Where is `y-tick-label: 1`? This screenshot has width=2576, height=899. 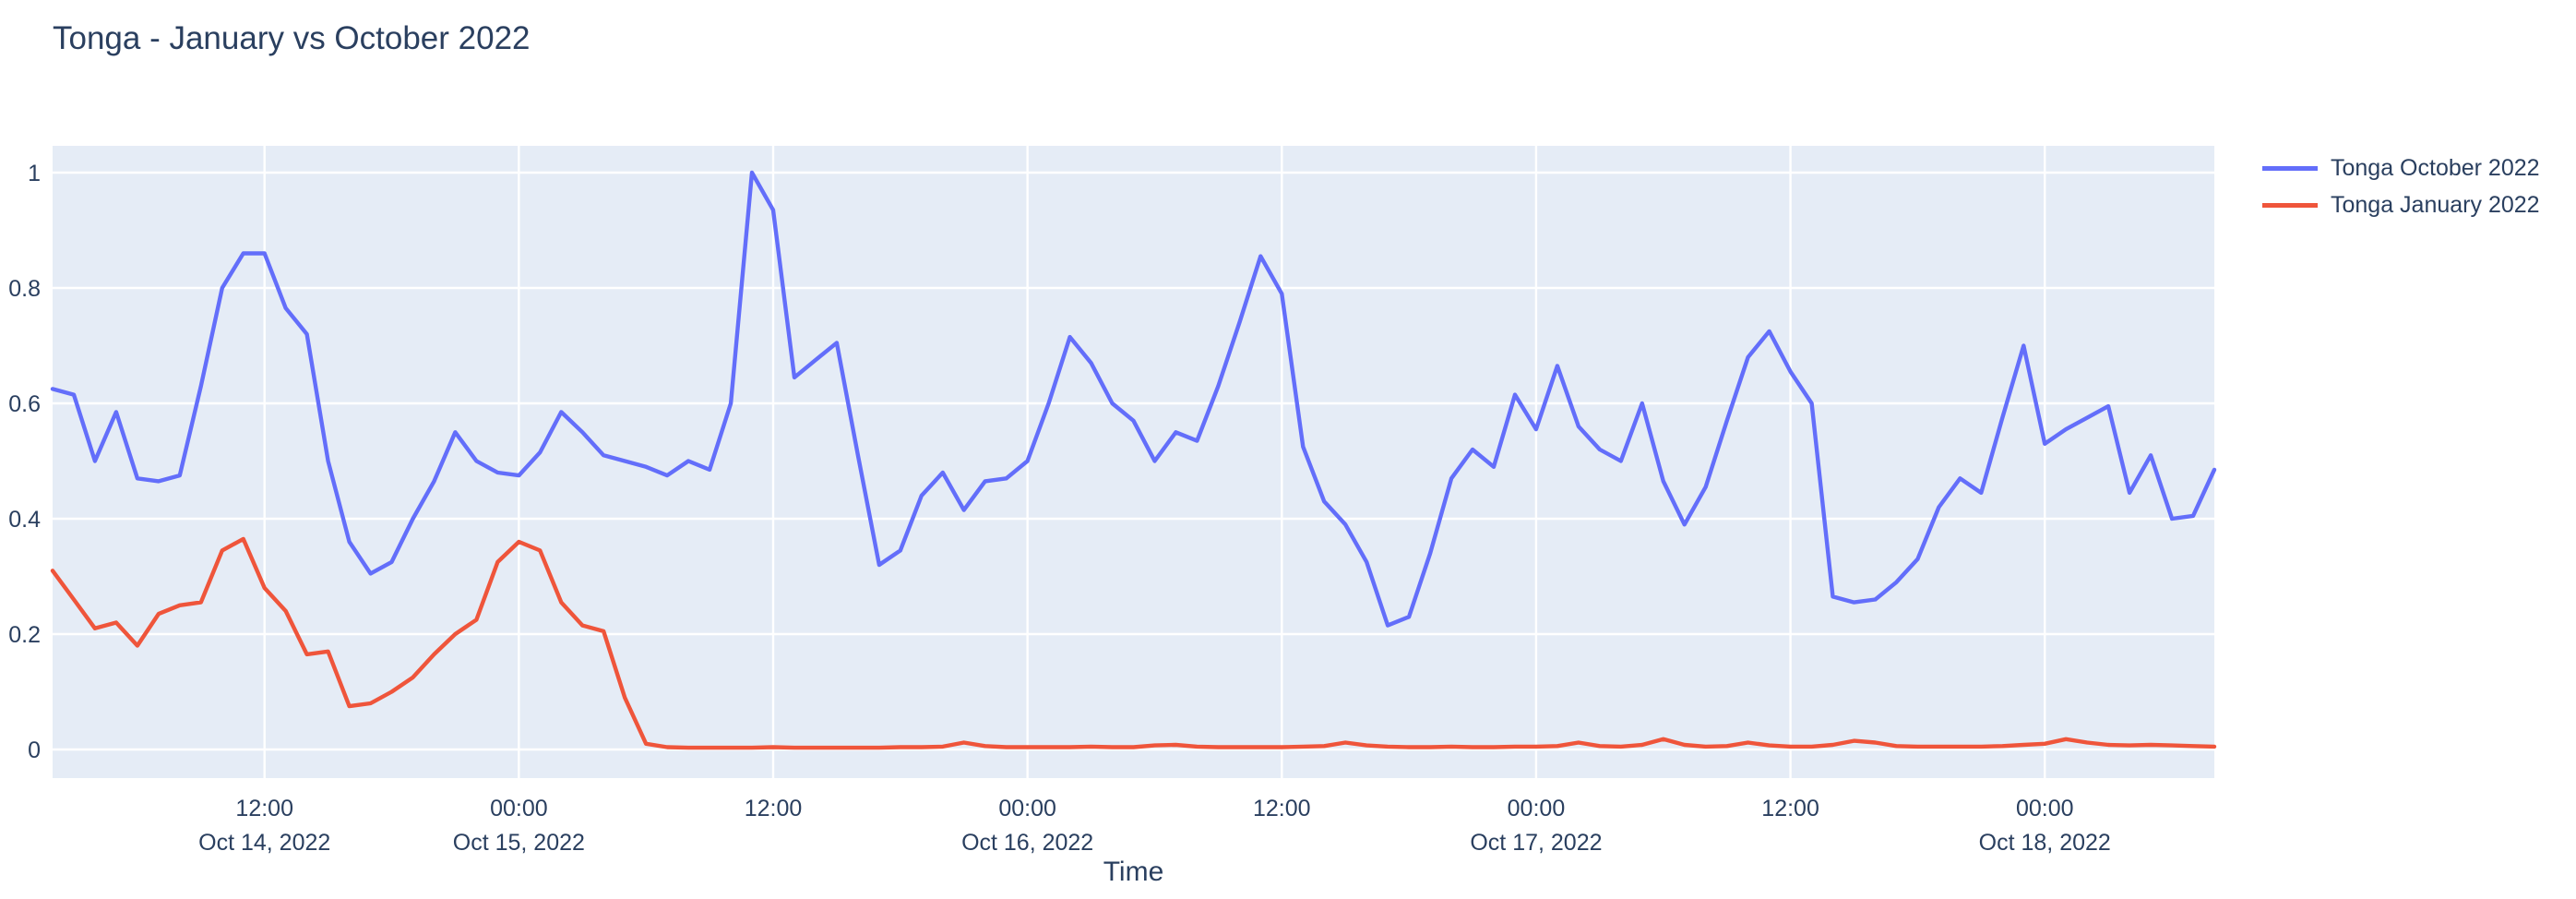 y-tick-label: 1 is located at coordinates (35, 173).